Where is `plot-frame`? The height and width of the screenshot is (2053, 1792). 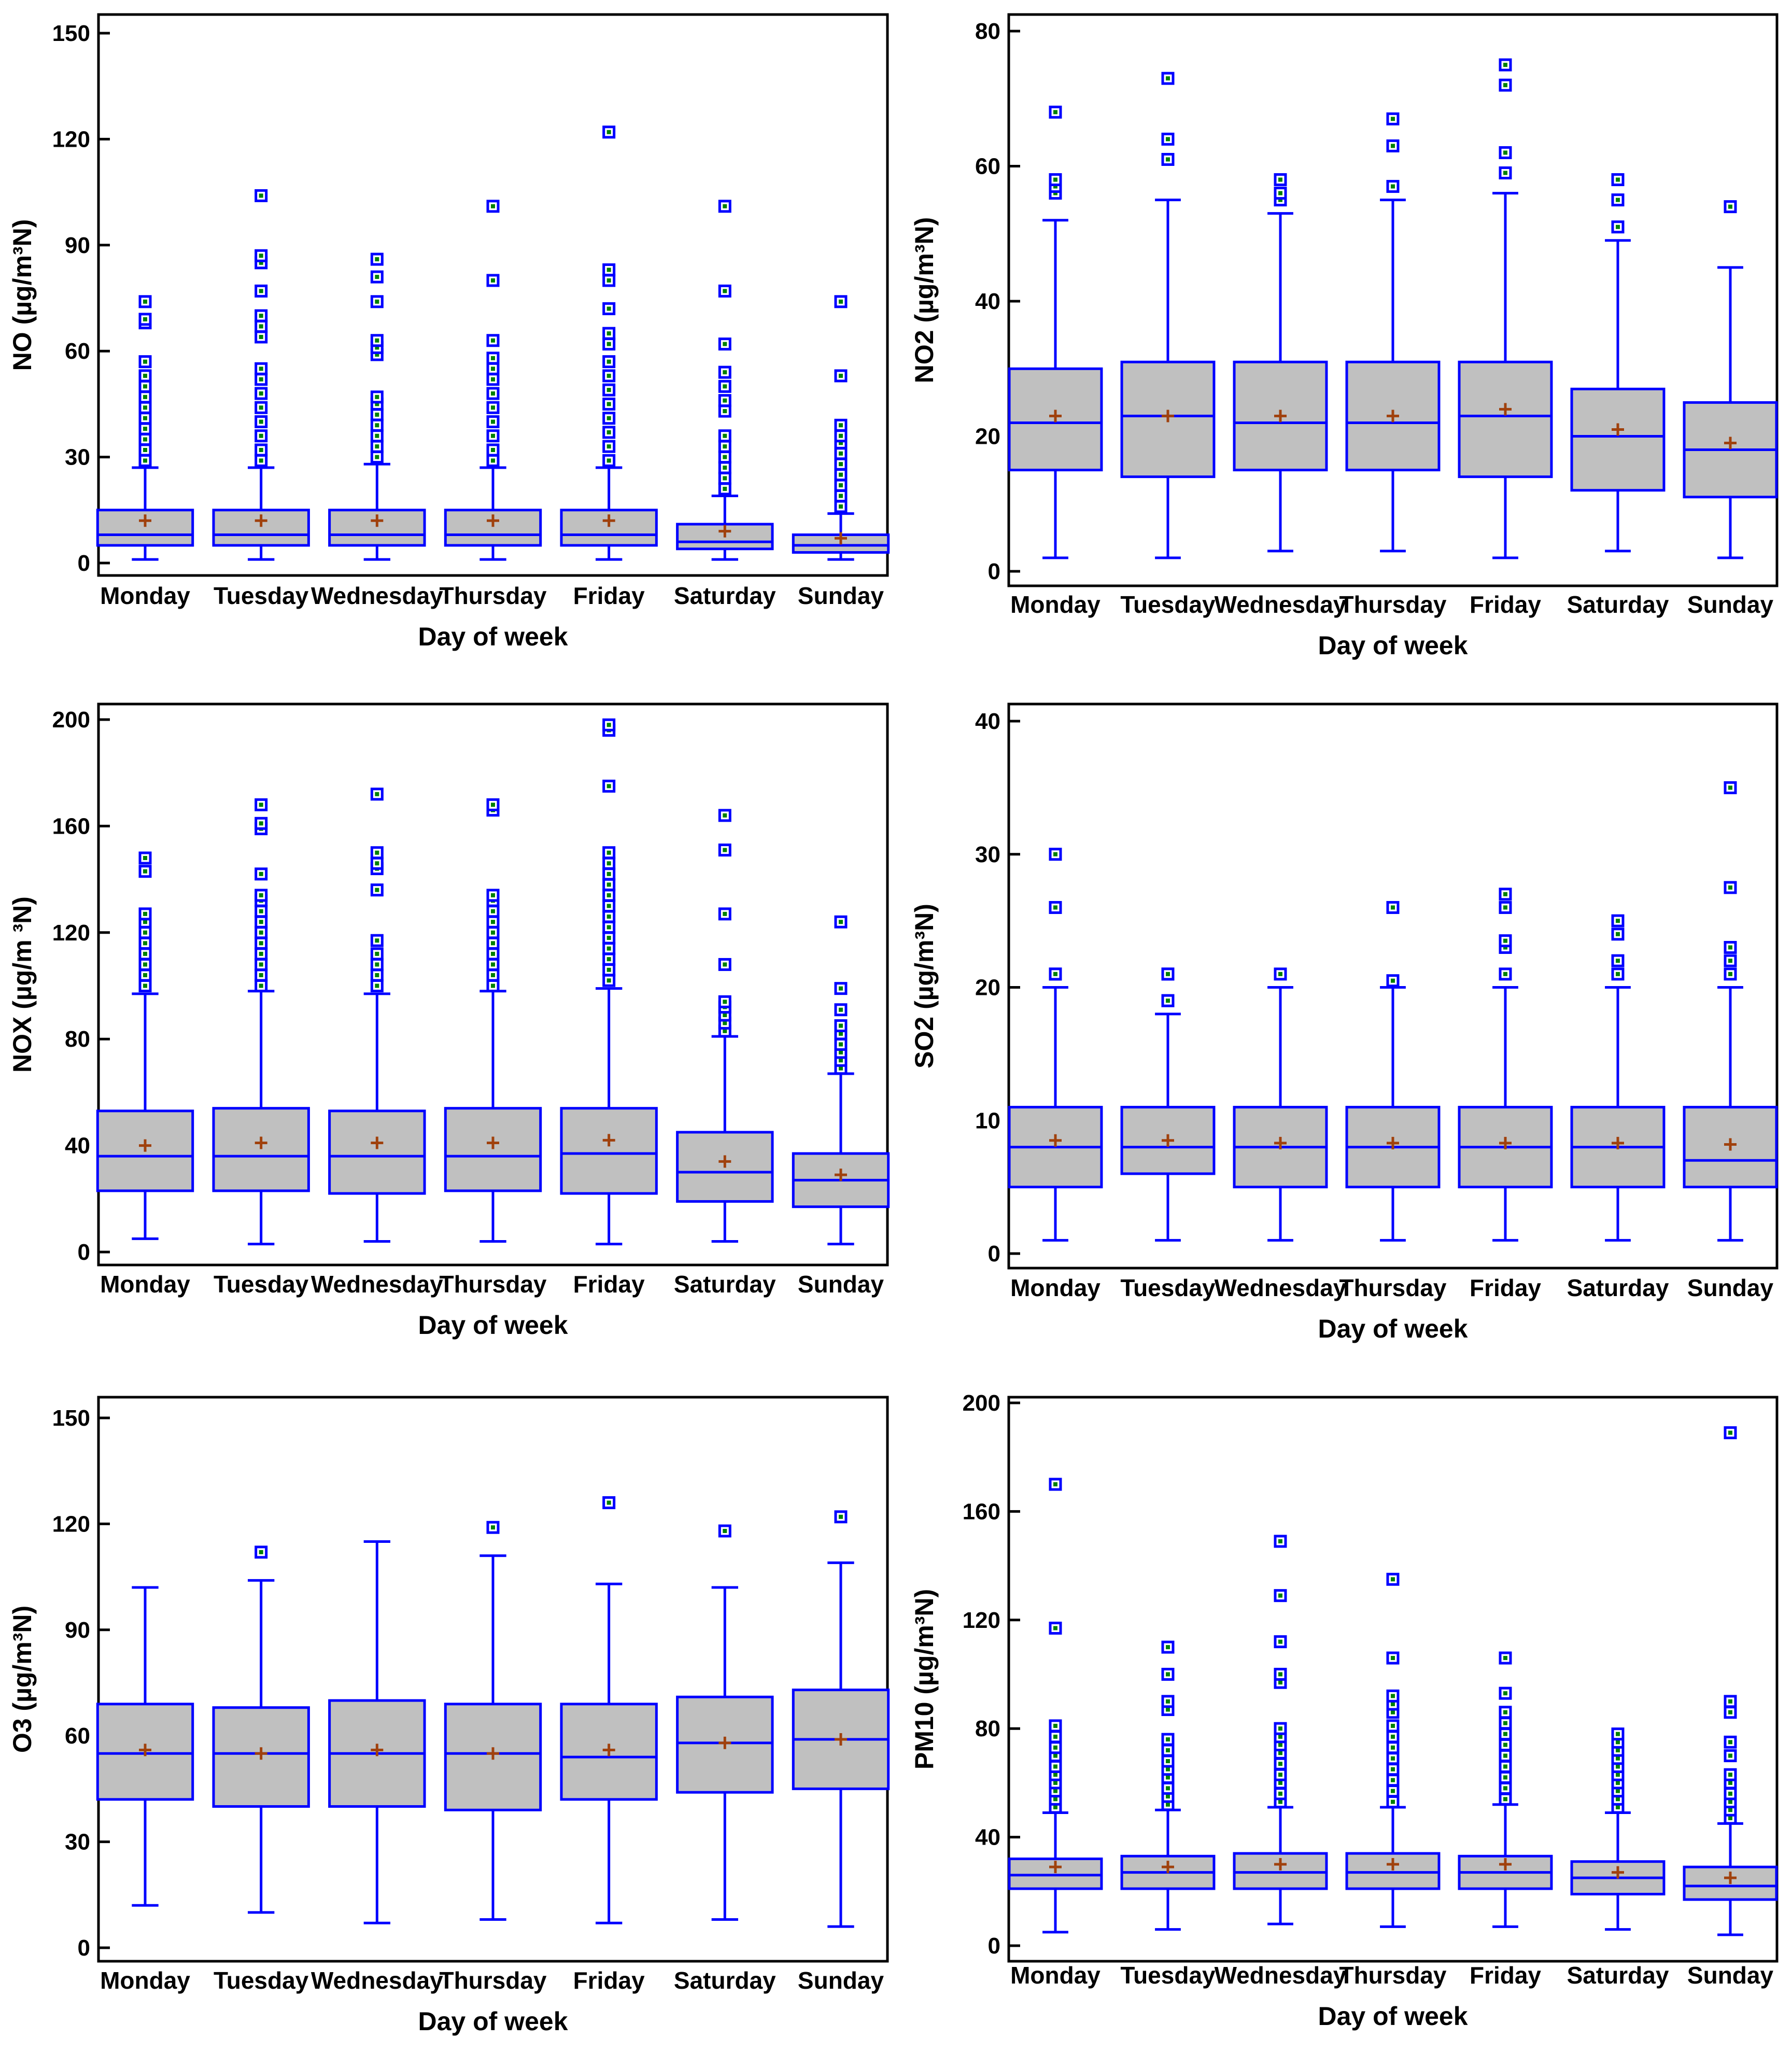
plot-frame is located at coordinates (493, 1680).